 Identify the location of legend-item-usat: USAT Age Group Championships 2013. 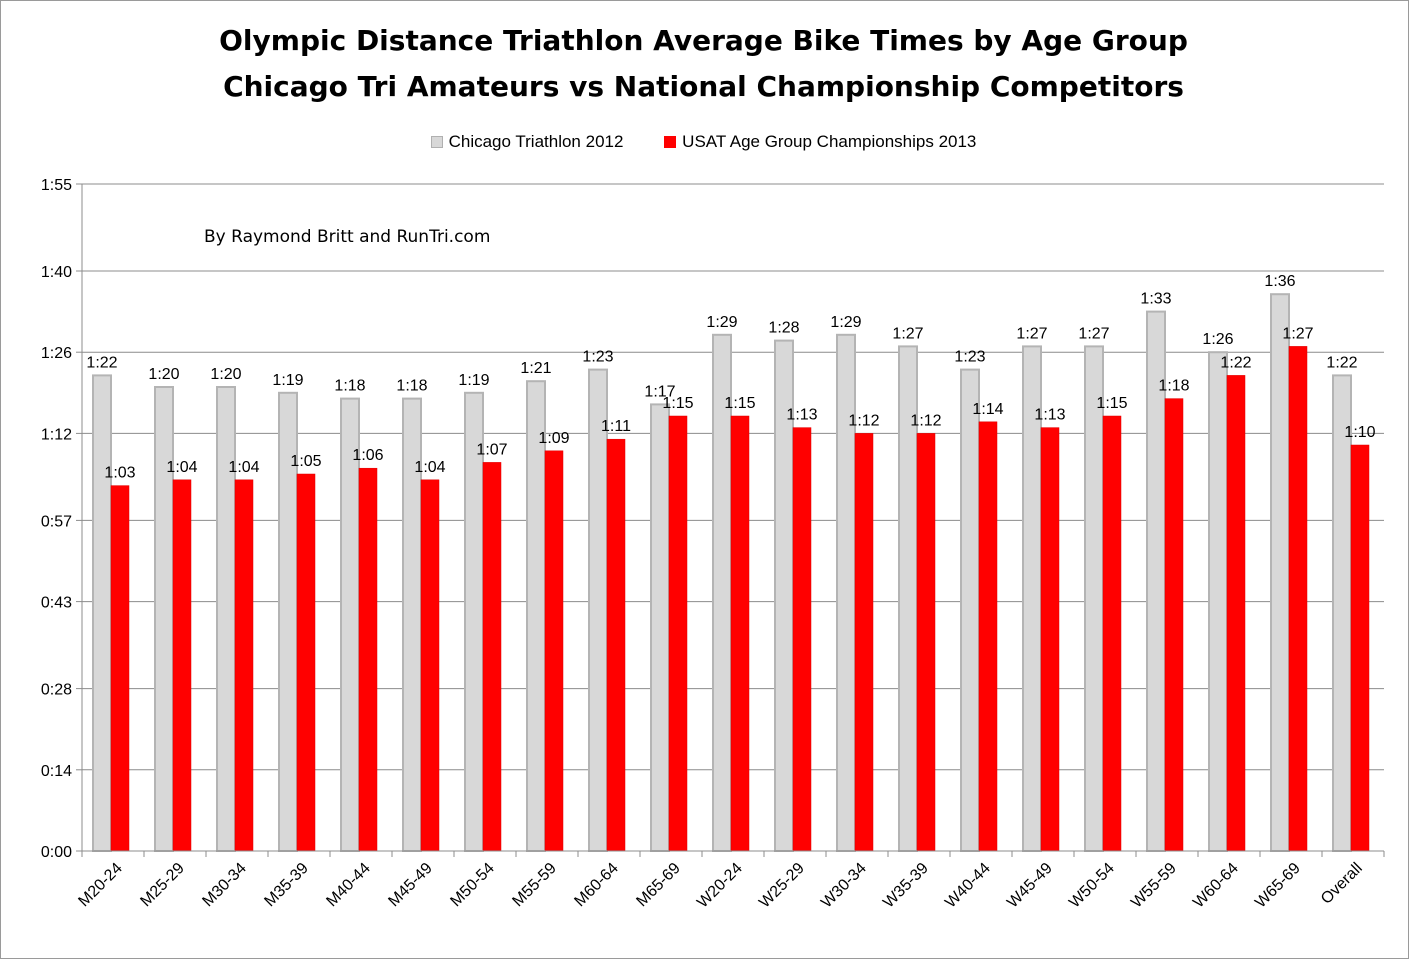
(820, 142).